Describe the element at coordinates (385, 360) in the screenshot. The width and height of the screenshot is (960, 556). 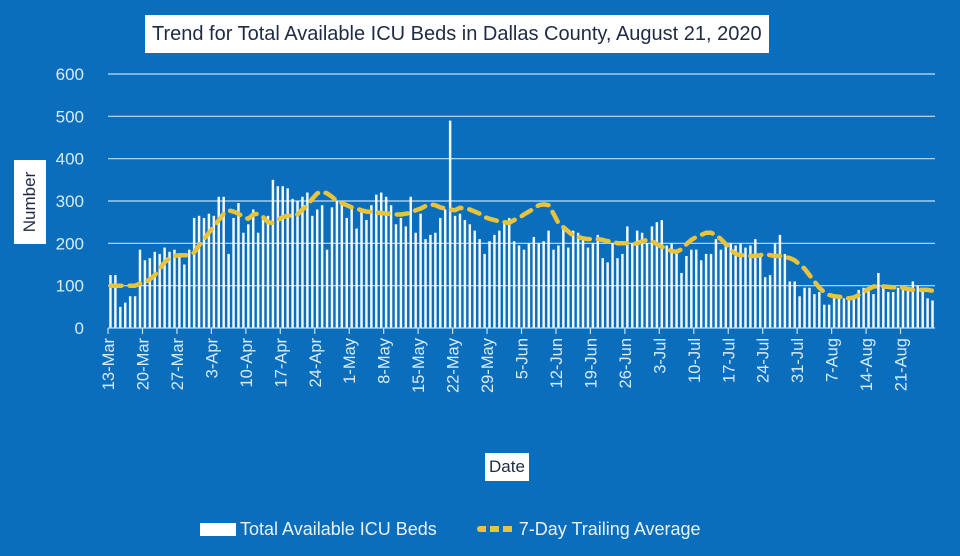
I see `x-tick-label: 8-May` at that location.